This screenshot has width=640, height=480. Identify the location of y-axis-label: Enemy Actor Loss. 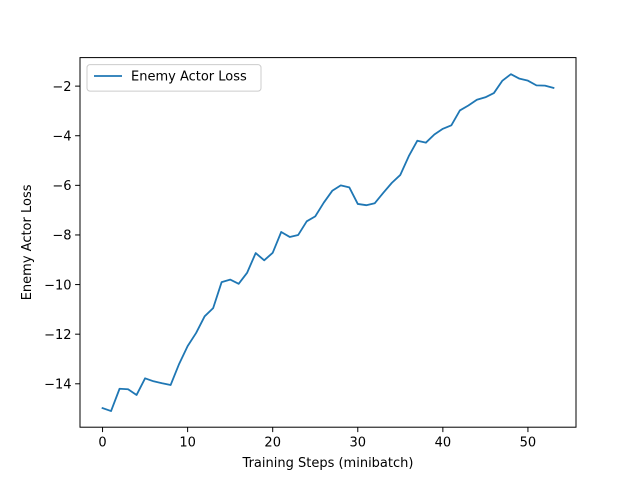
(27, 242).